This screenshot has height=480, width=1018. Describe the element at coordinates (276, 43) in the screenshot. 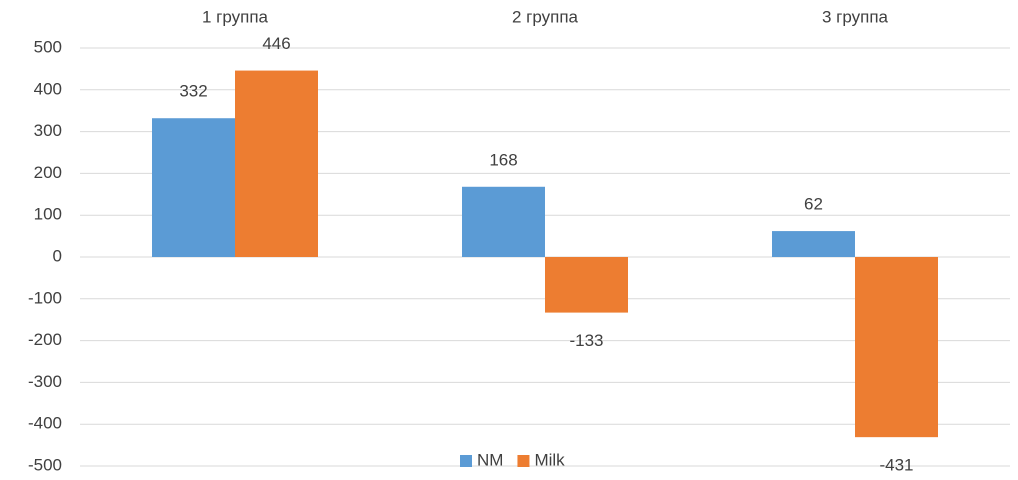

I see `data-label: 446` at that location.